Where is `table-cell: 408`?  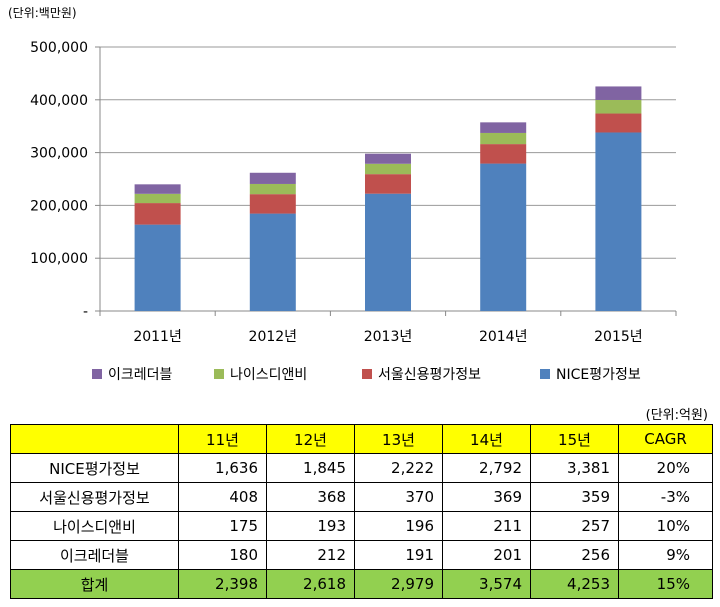
table-cell: 408 is located at coordinates (222, 497).